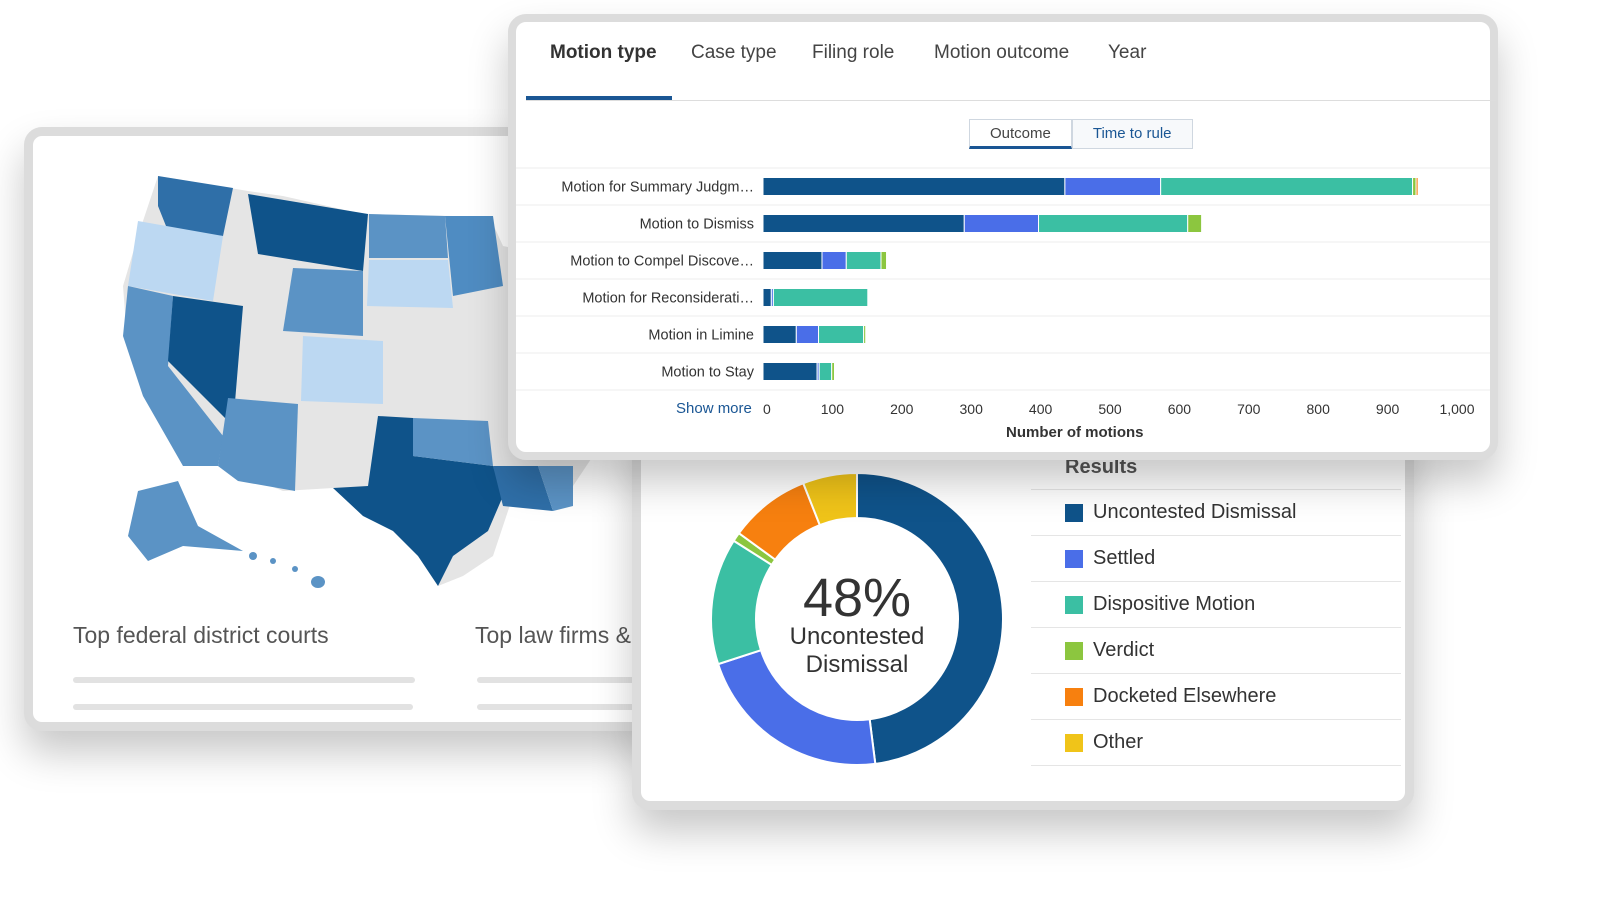  Describe the element at coordinates (1216, 469) in the screenshot. I see `legend-title: Results` at that location.